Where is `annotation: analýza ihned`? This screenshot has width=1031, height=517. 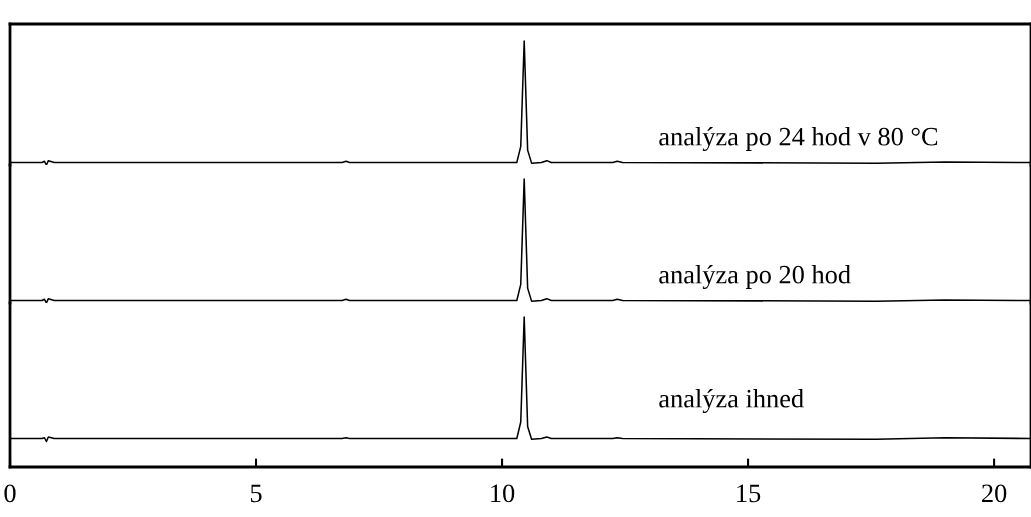 annotation: analýza ihned is located at coordinates (731, 400).